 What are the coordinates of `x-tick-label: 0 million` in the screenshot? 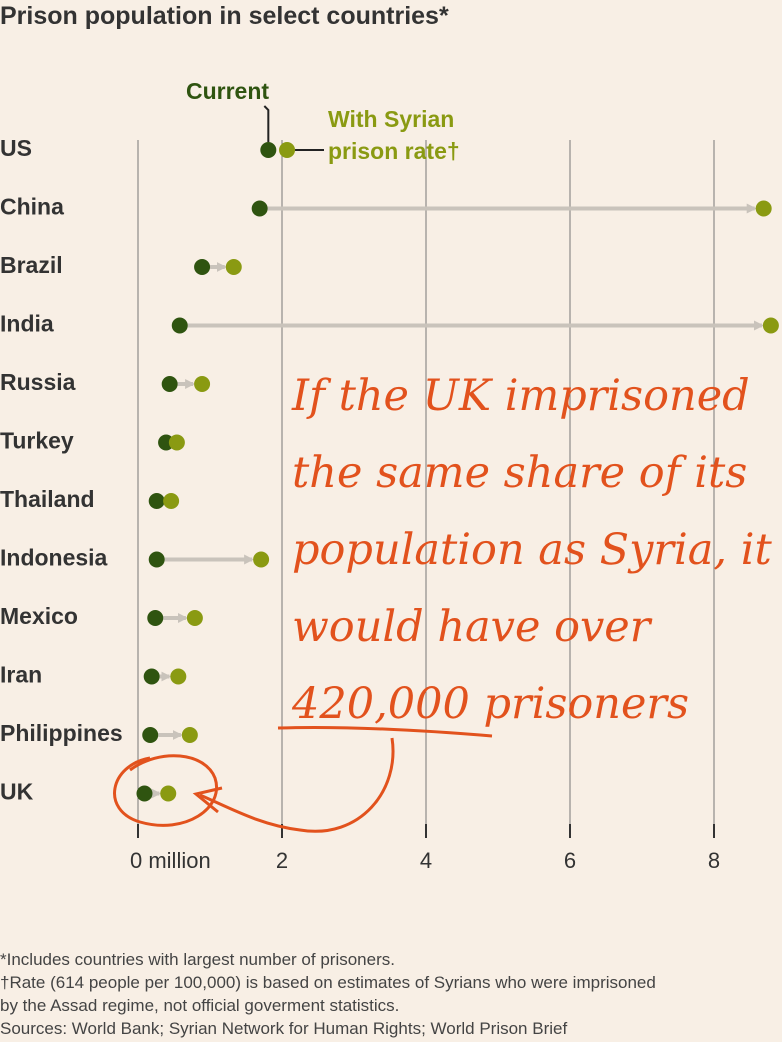 It's located at (170, 860).